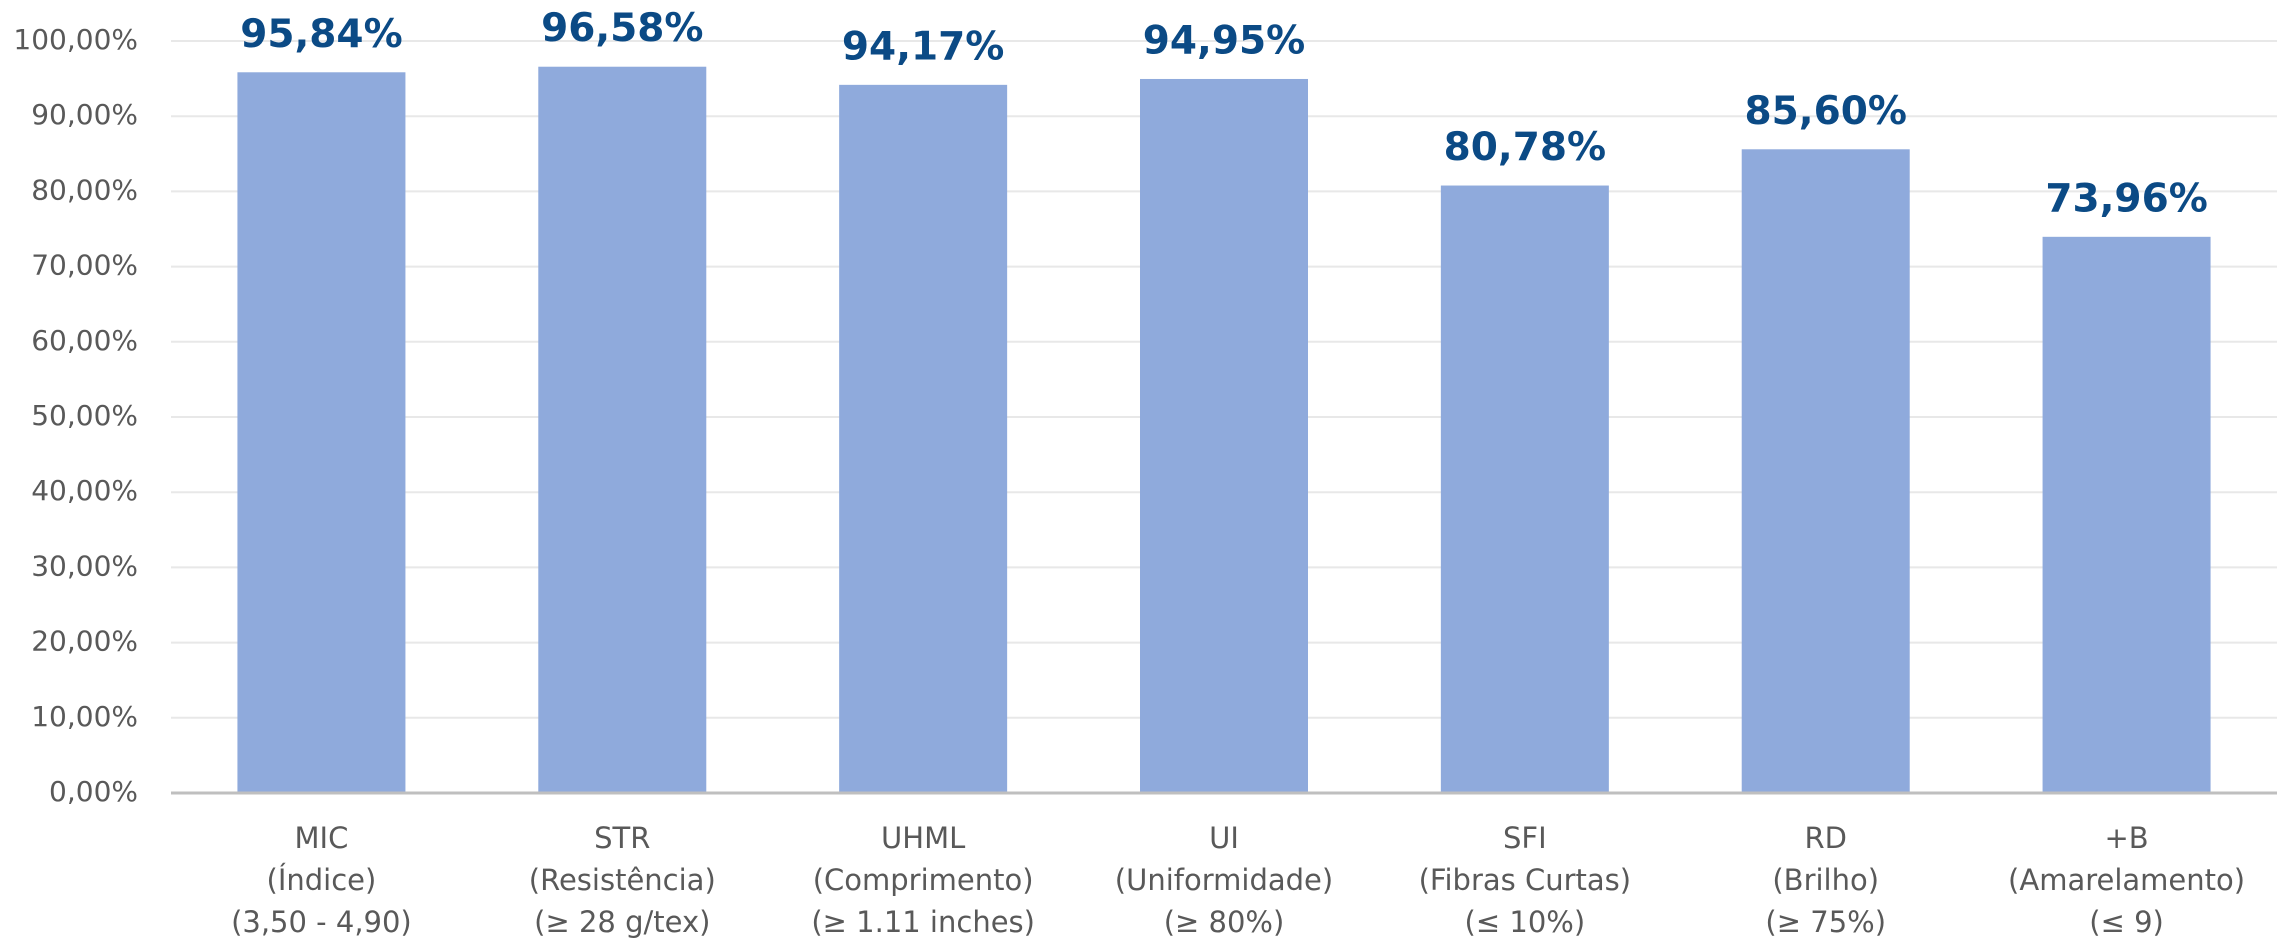 The width and height of the screenshot is (2277, 943). Describe the element at coordinates (84, 340) in the screenshot. I see `y-tick-label: 60,00%` at that location.